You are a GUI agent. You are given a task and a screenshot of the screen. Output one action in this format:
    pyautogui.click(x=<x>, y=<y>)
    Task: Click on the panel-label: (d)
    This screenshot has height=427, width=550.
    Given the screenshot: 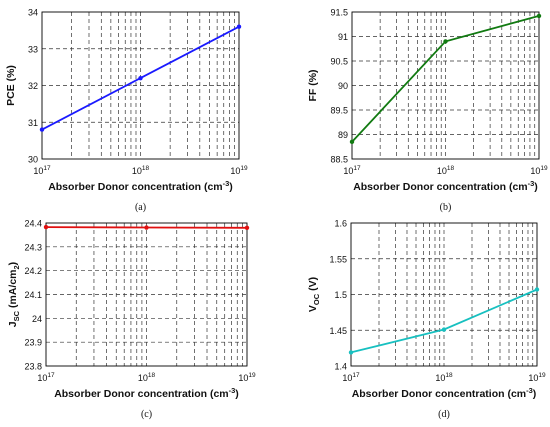 What is the action you would take?
    pyautogui.click(x=444, y=414)
    